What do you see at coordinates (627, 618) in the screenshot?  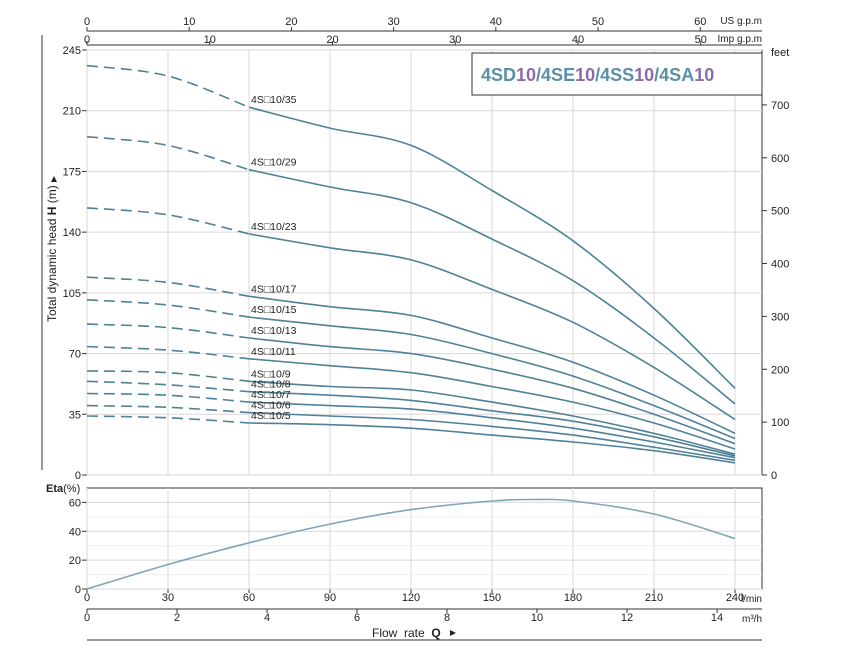 I see `m3h-tick-label: 12` at bounding box center [627, 618].